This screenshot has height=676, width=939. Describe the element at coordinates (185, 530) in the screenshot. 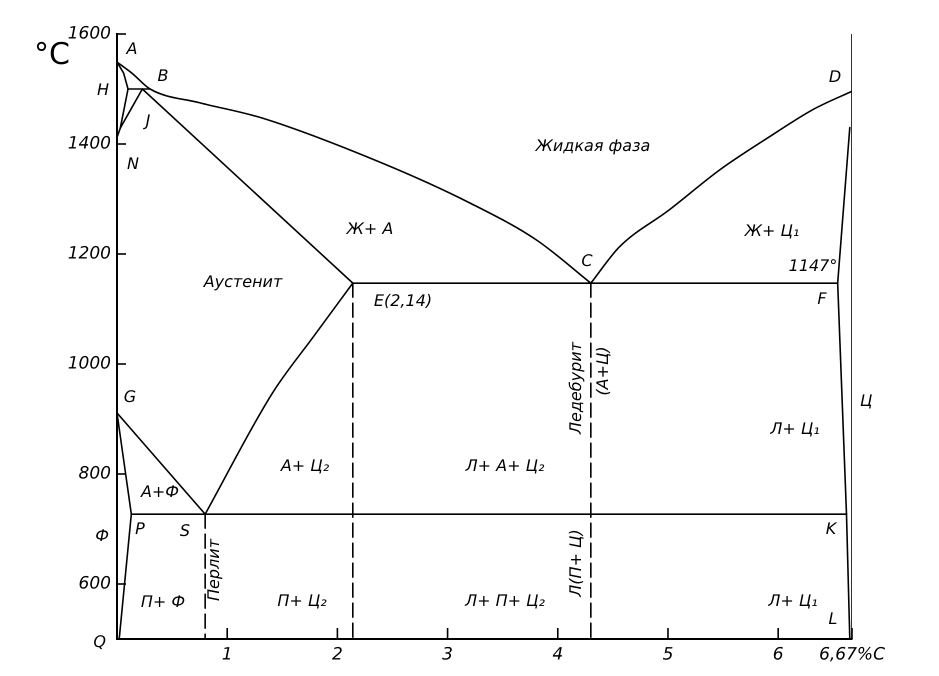

I see `annotation: S` at that location.